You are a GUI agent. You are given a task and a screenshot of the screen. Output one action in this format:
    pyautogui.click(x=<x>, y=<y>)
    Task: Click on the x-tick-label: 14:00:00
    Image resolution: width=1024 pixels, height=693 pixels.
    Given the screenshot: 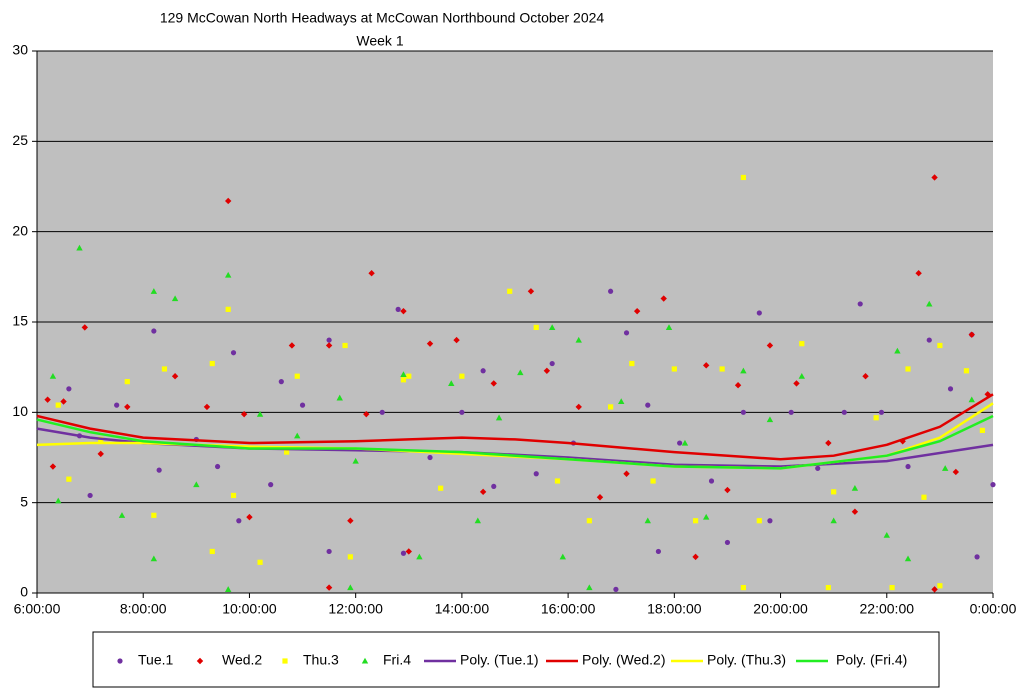 What is the action you would take?
    pyautogui.click(x=462, y=609)
    